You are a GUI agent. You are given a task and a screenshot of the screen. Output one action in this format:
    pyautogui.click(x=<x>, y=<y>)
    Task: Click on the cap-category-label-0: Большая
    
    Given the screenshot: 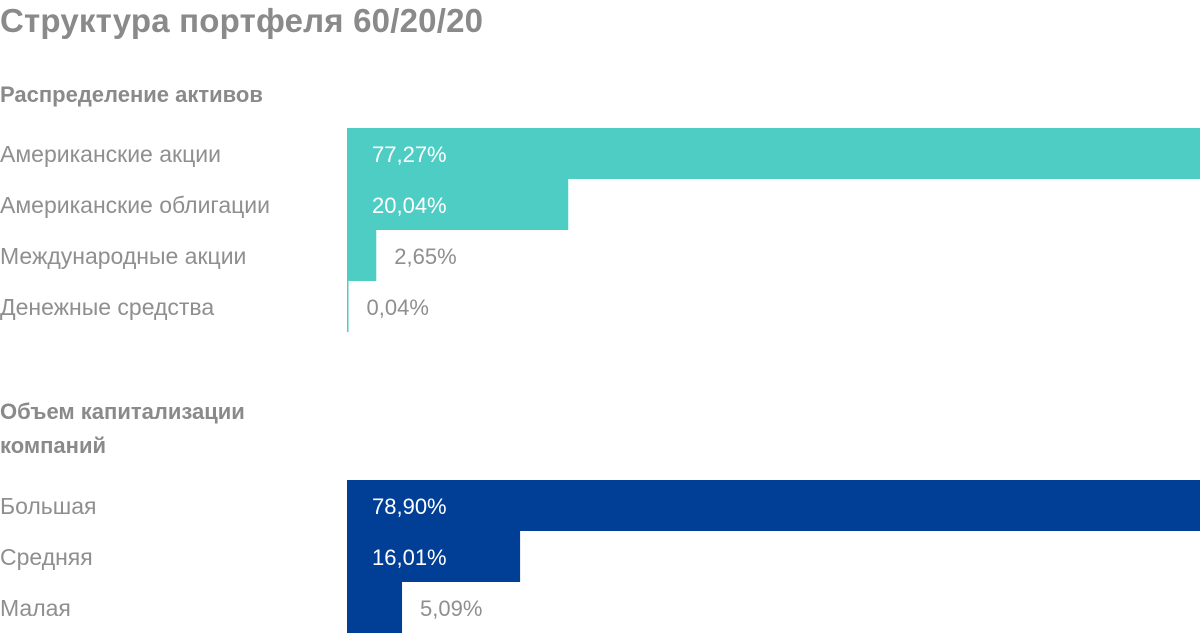 What is the action you would take?
    pyautogui.click(x=48, y=506)
    